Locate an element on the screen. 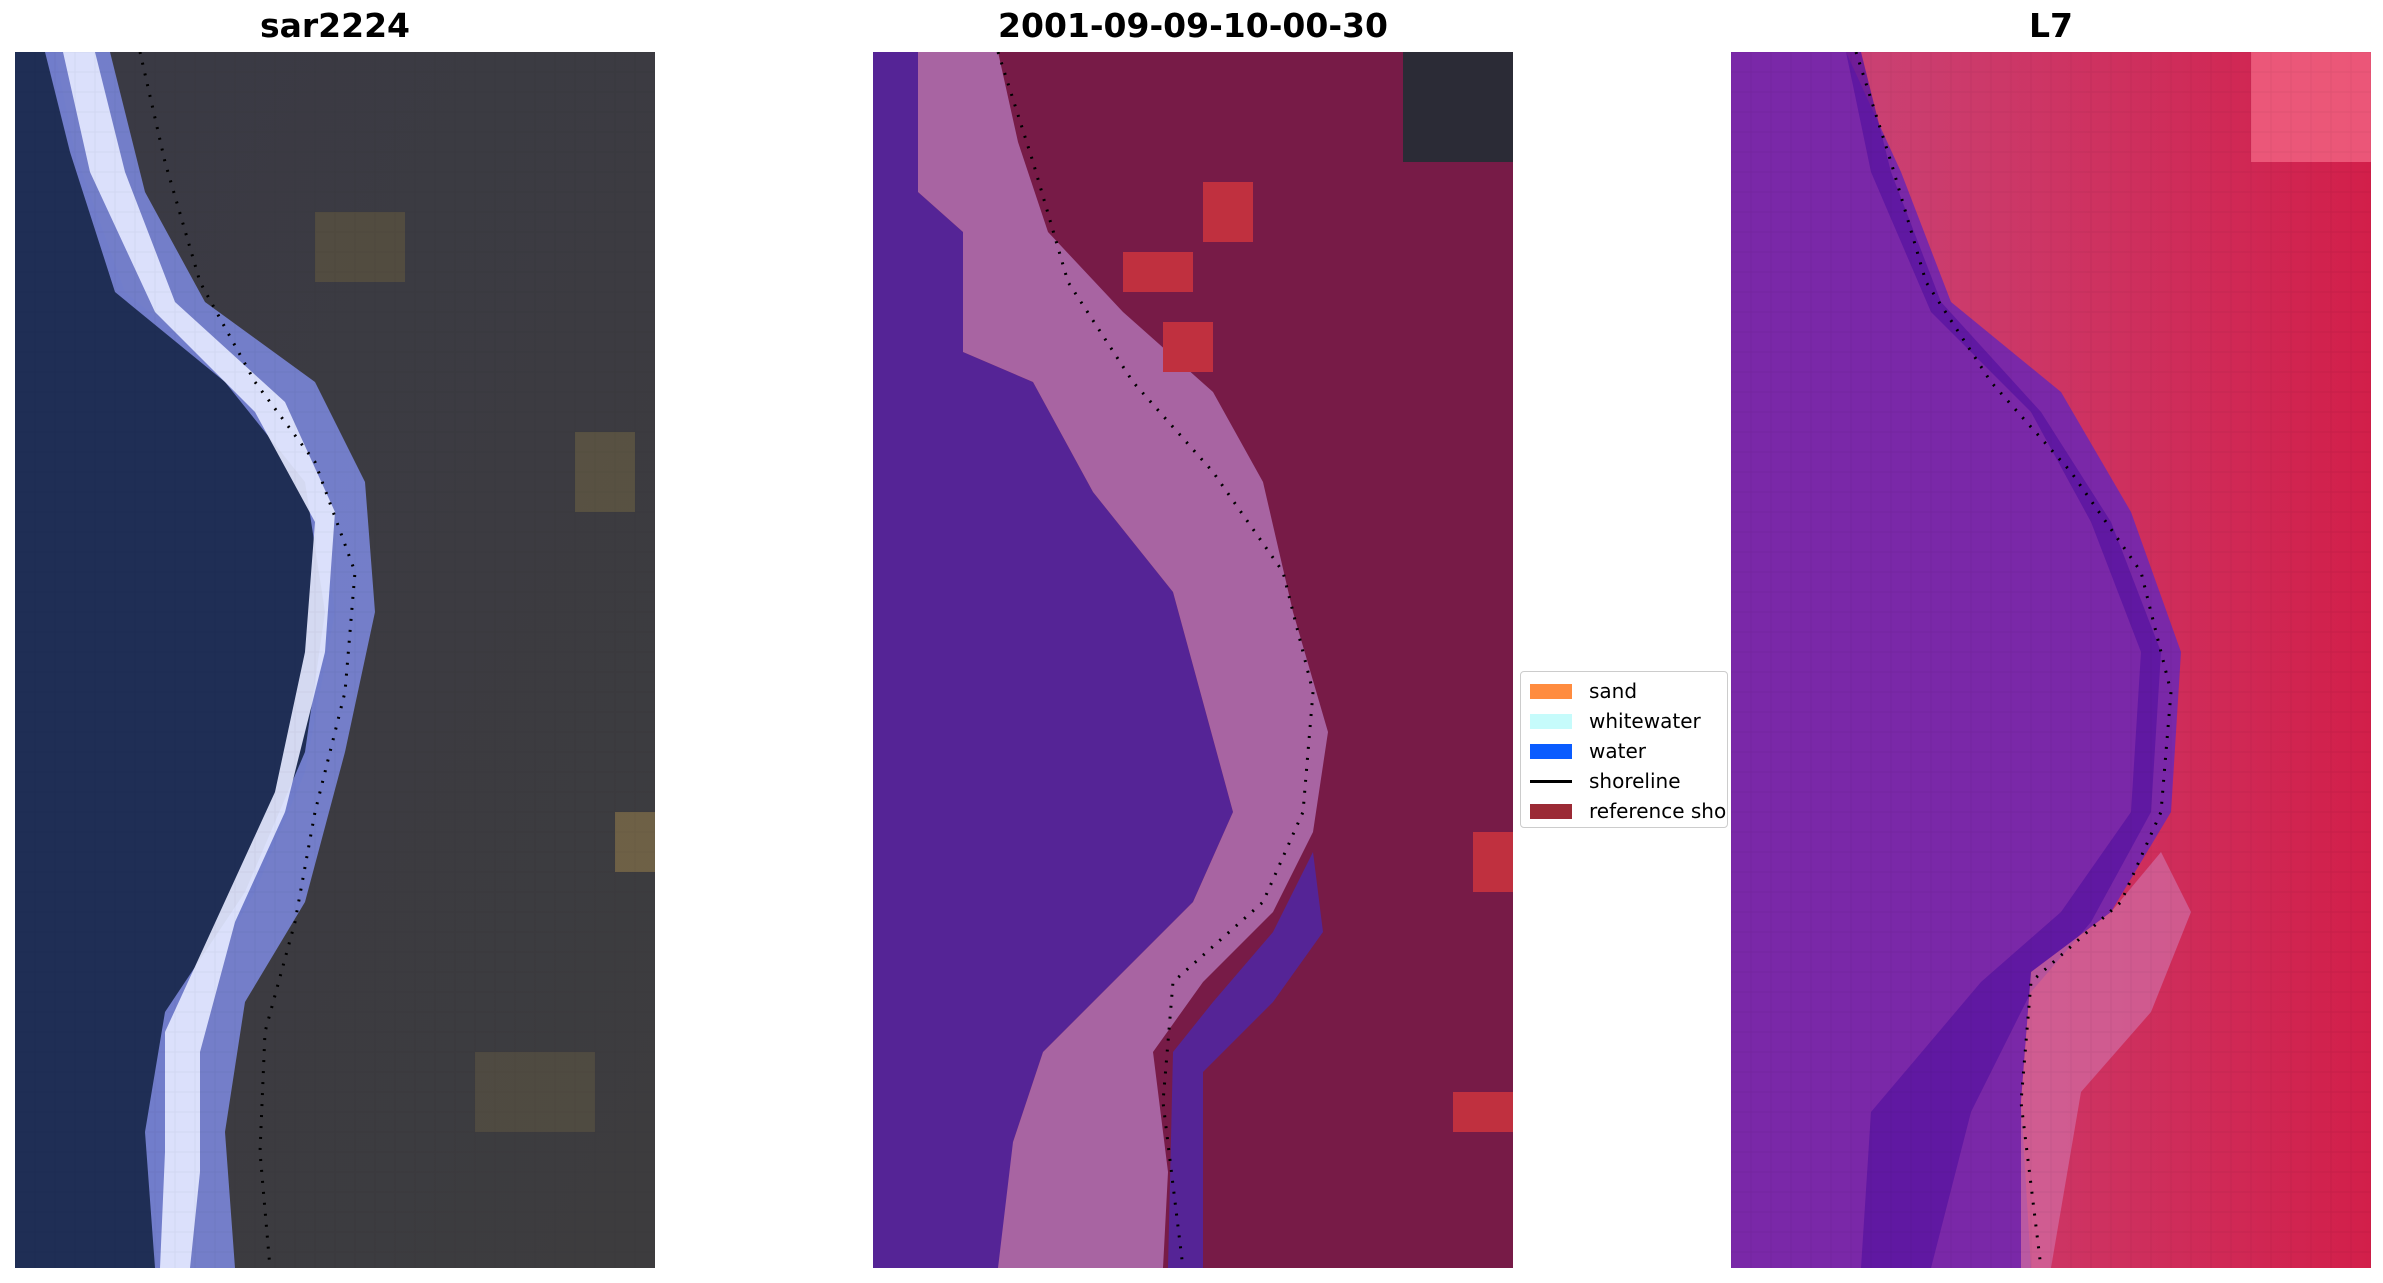  water-class is located at coordinates (1053, 660).